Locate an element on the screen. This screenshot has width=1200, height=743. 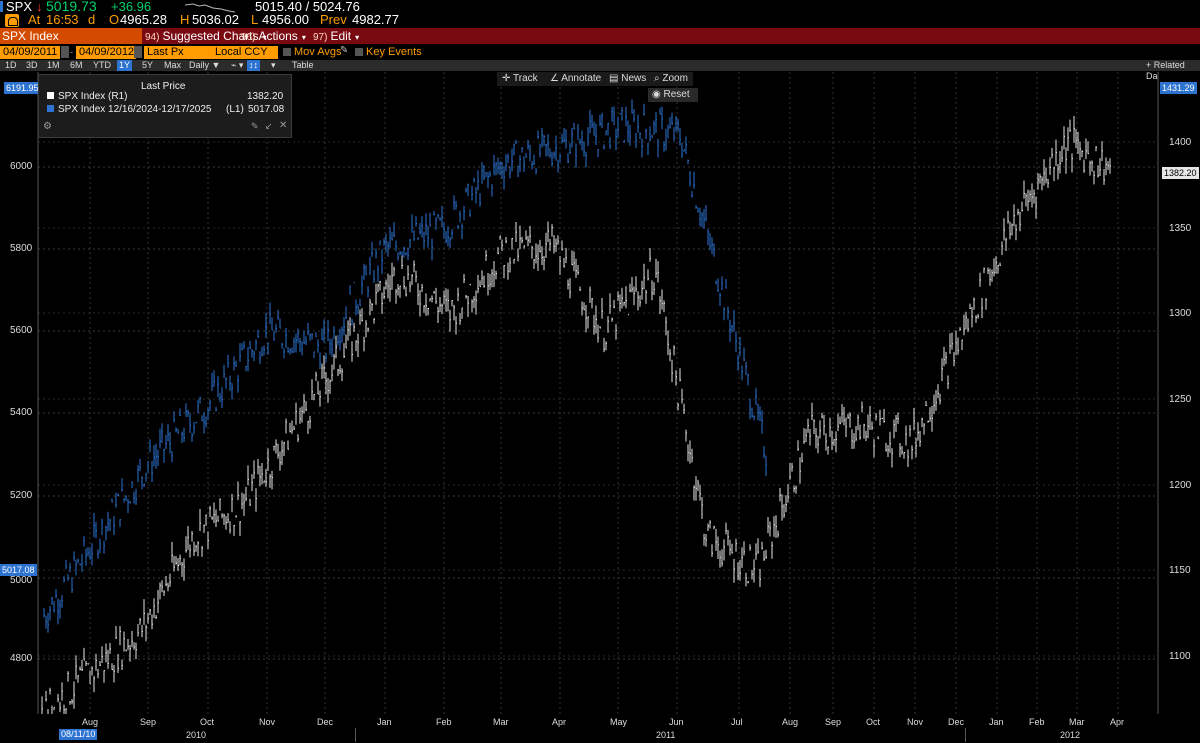
legend-l1-tag: (L1) is located at coordinates (235, 109).